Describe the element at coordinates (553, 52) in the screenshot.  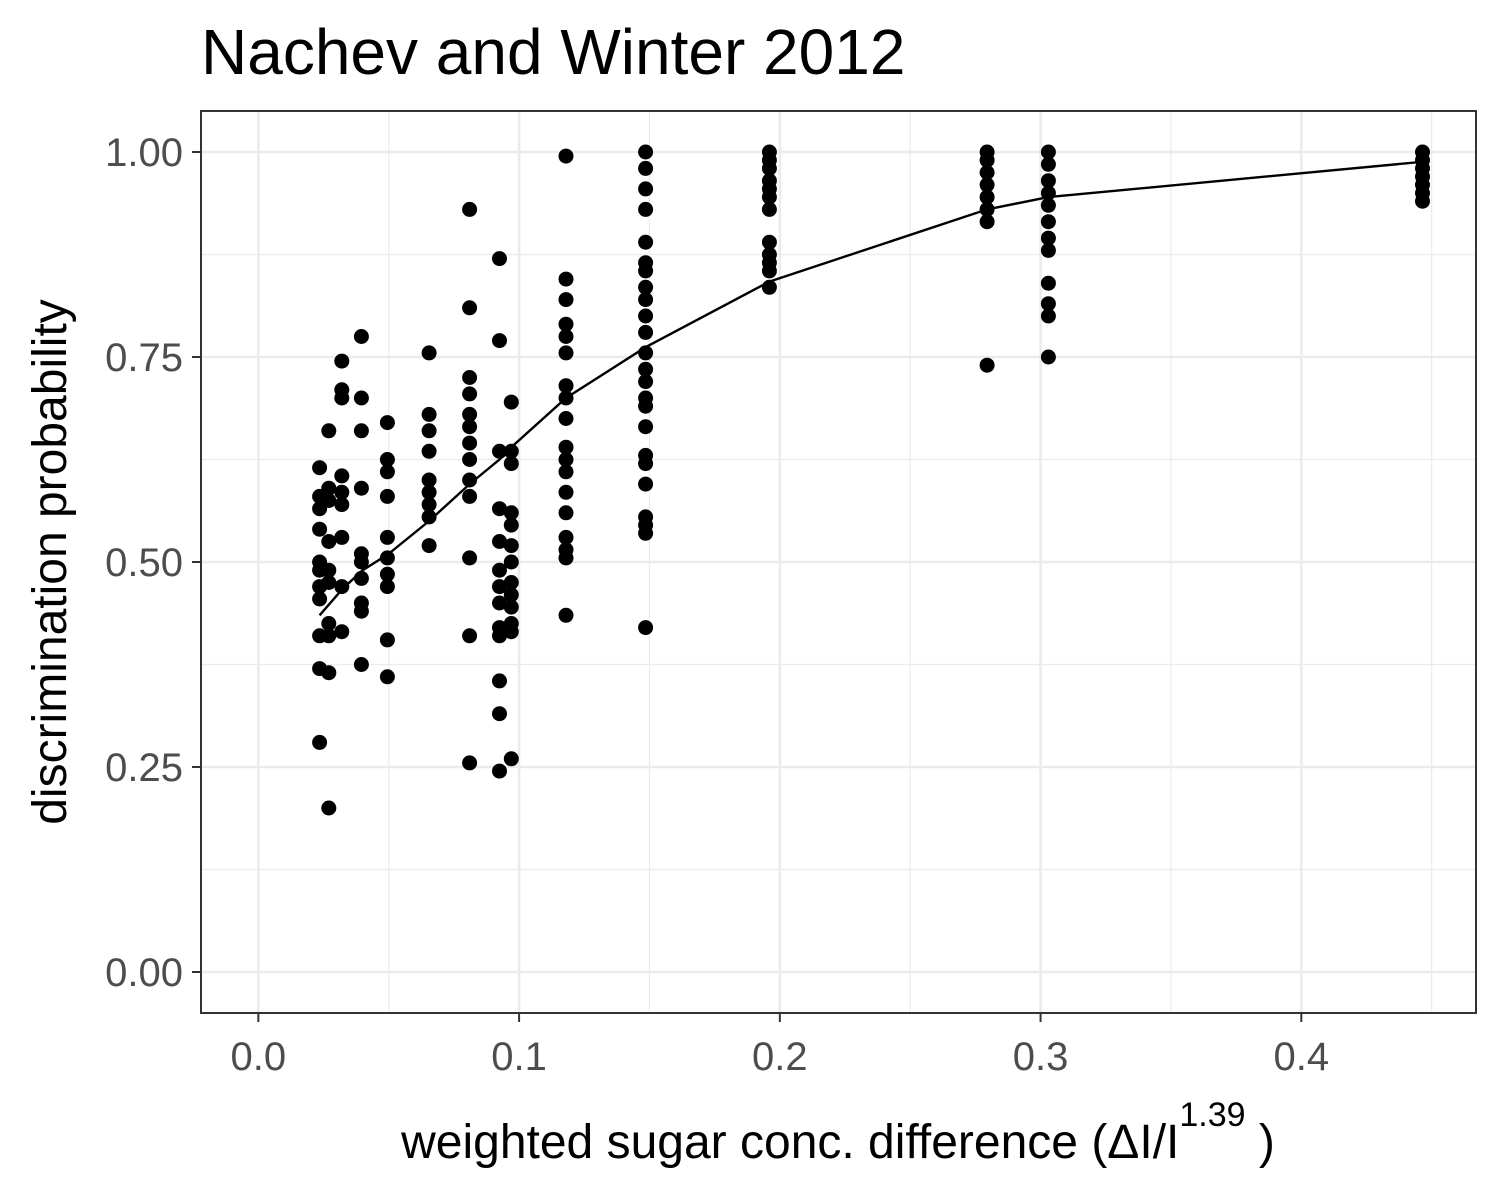
I see `chart-title: Nachev and Winter 2012` at that location.